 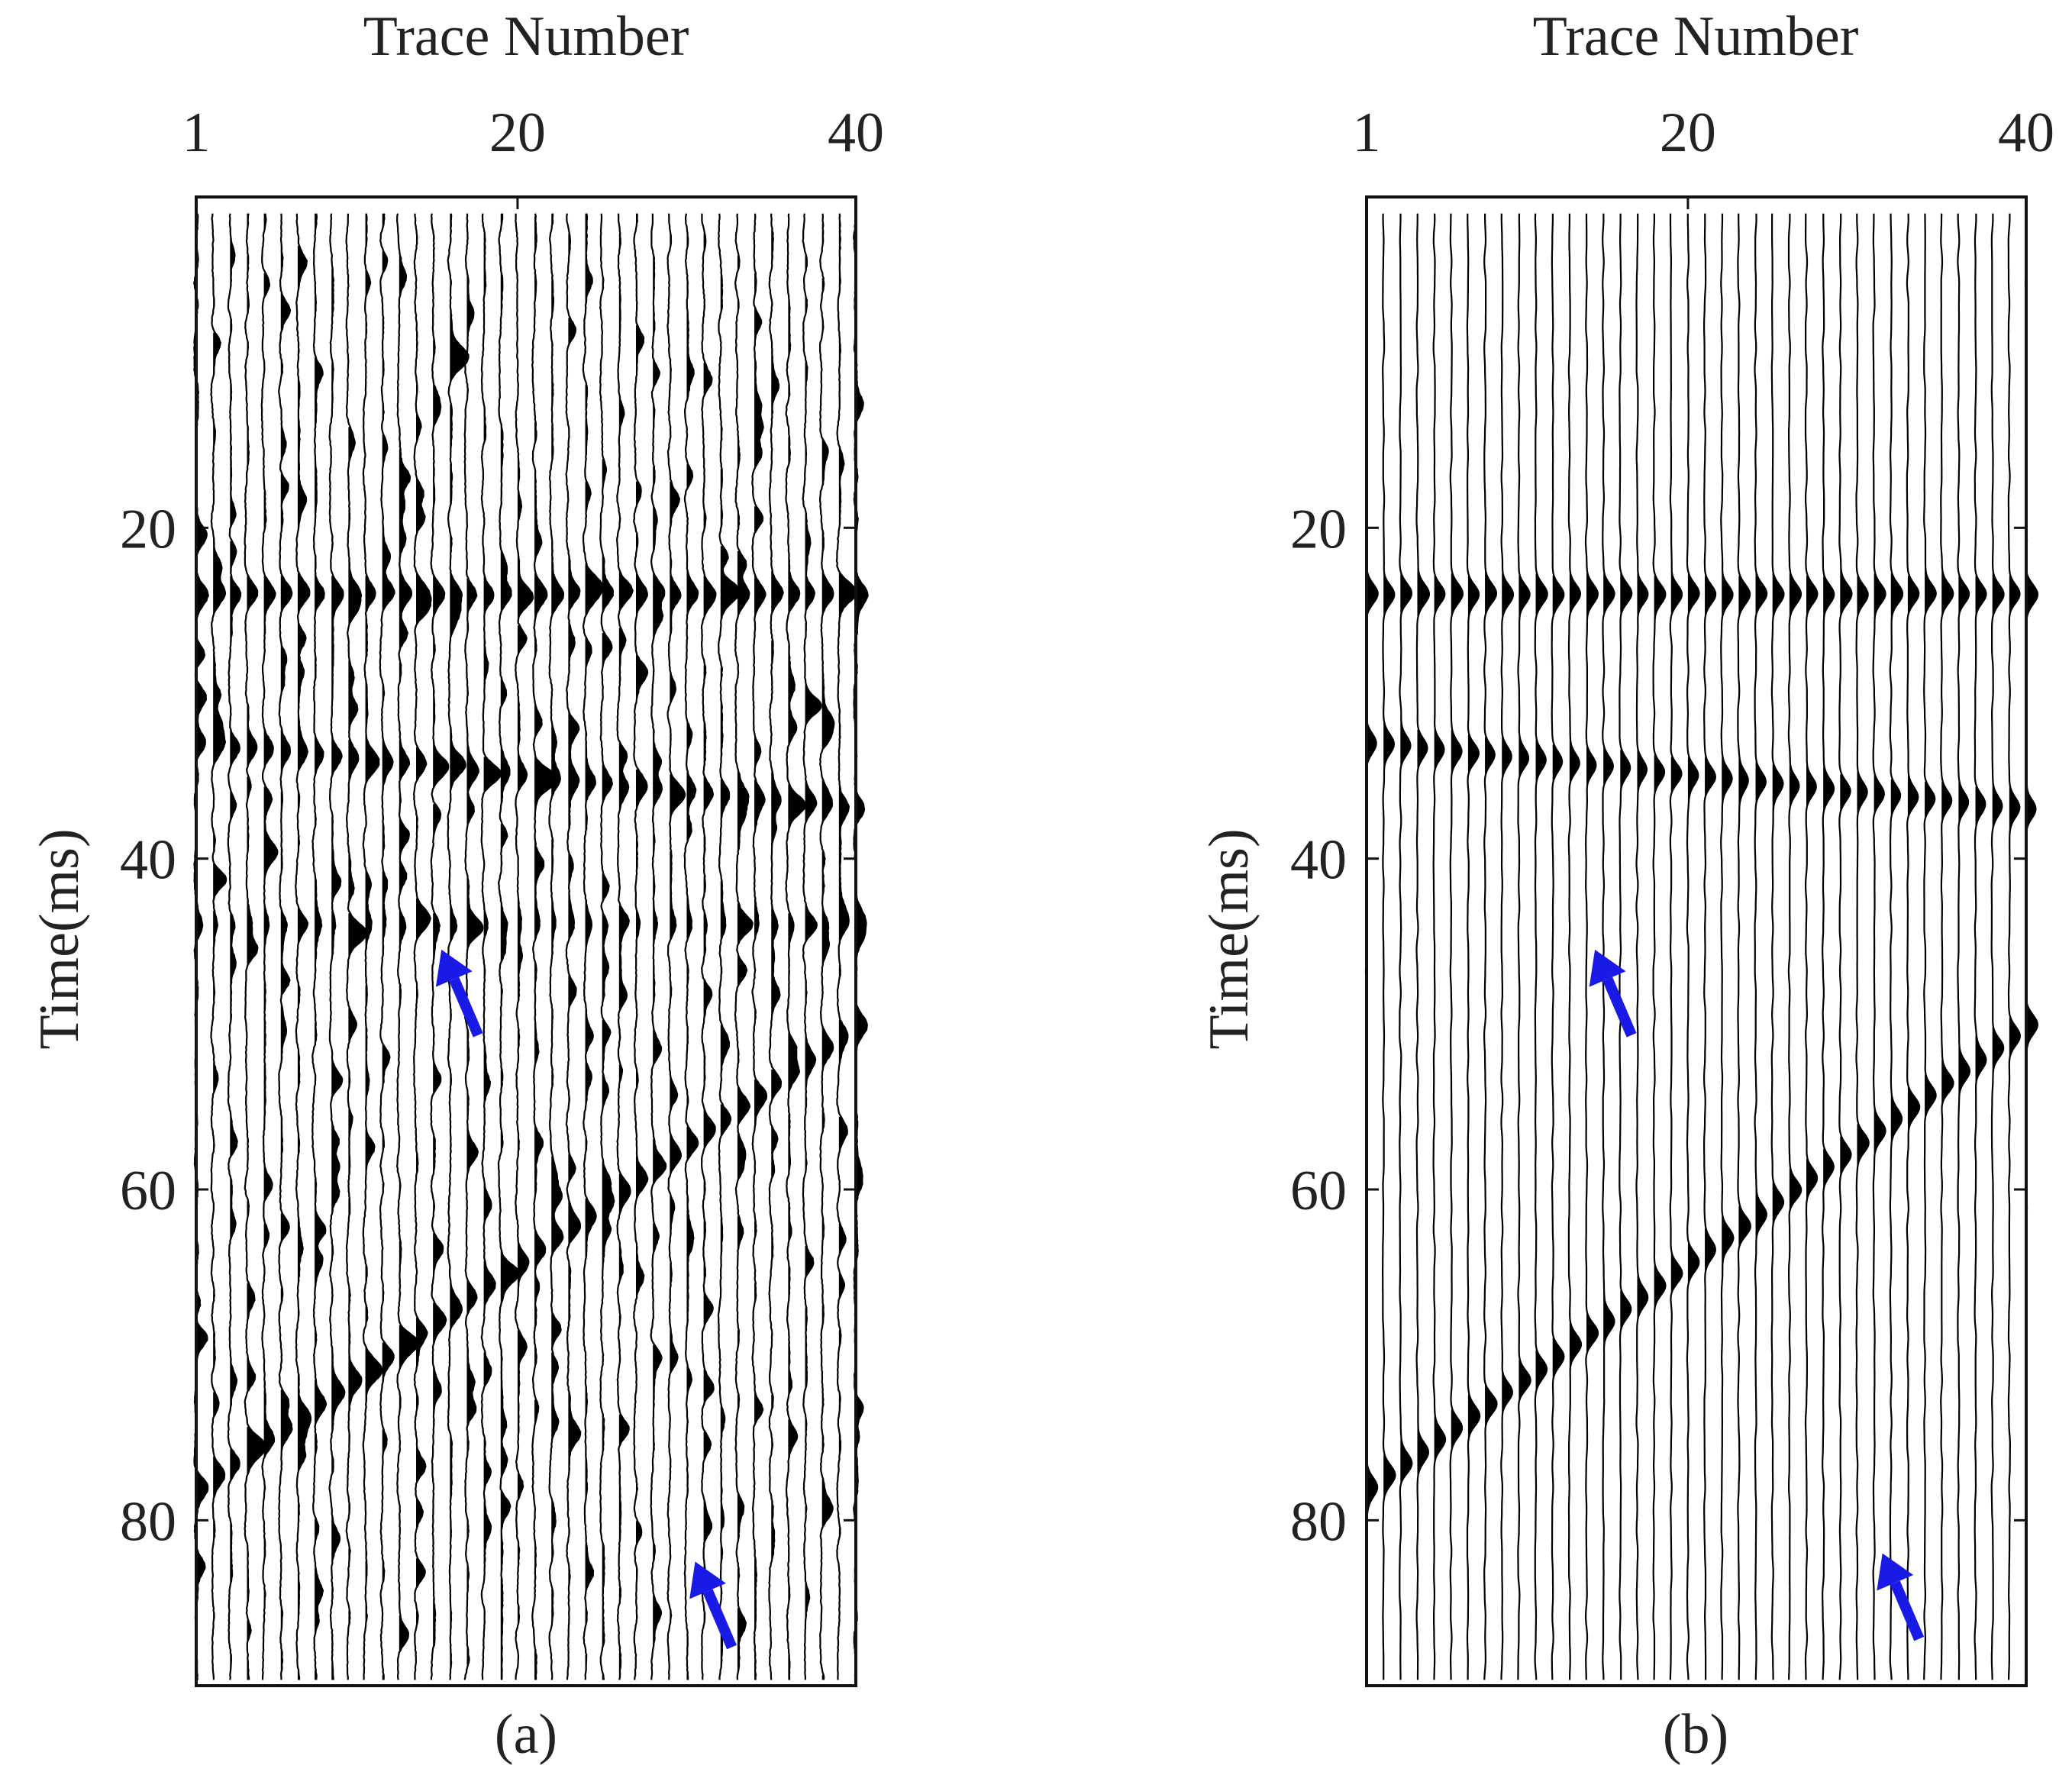 I want to click on panel-b-xtick-label: 1, so click(x=1367, y=133).